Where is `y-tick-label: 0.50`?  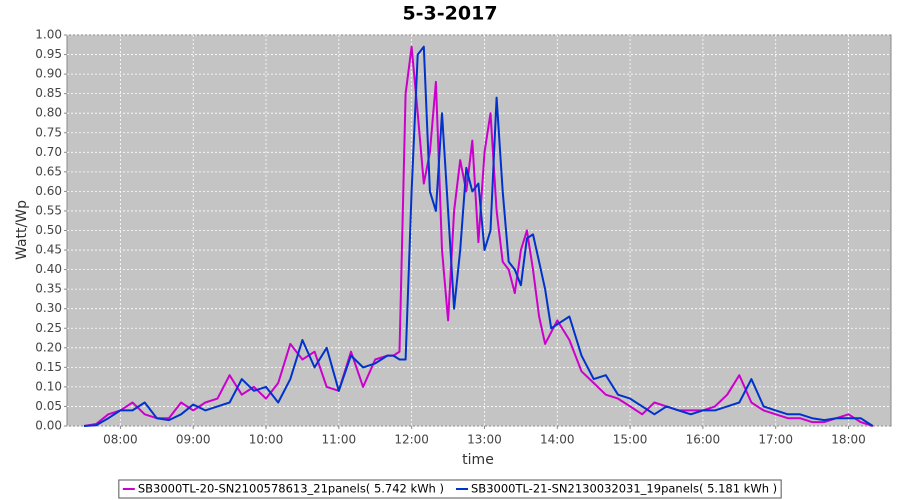 y-tick-label: 0.50 is located at coordinates (48, 230).